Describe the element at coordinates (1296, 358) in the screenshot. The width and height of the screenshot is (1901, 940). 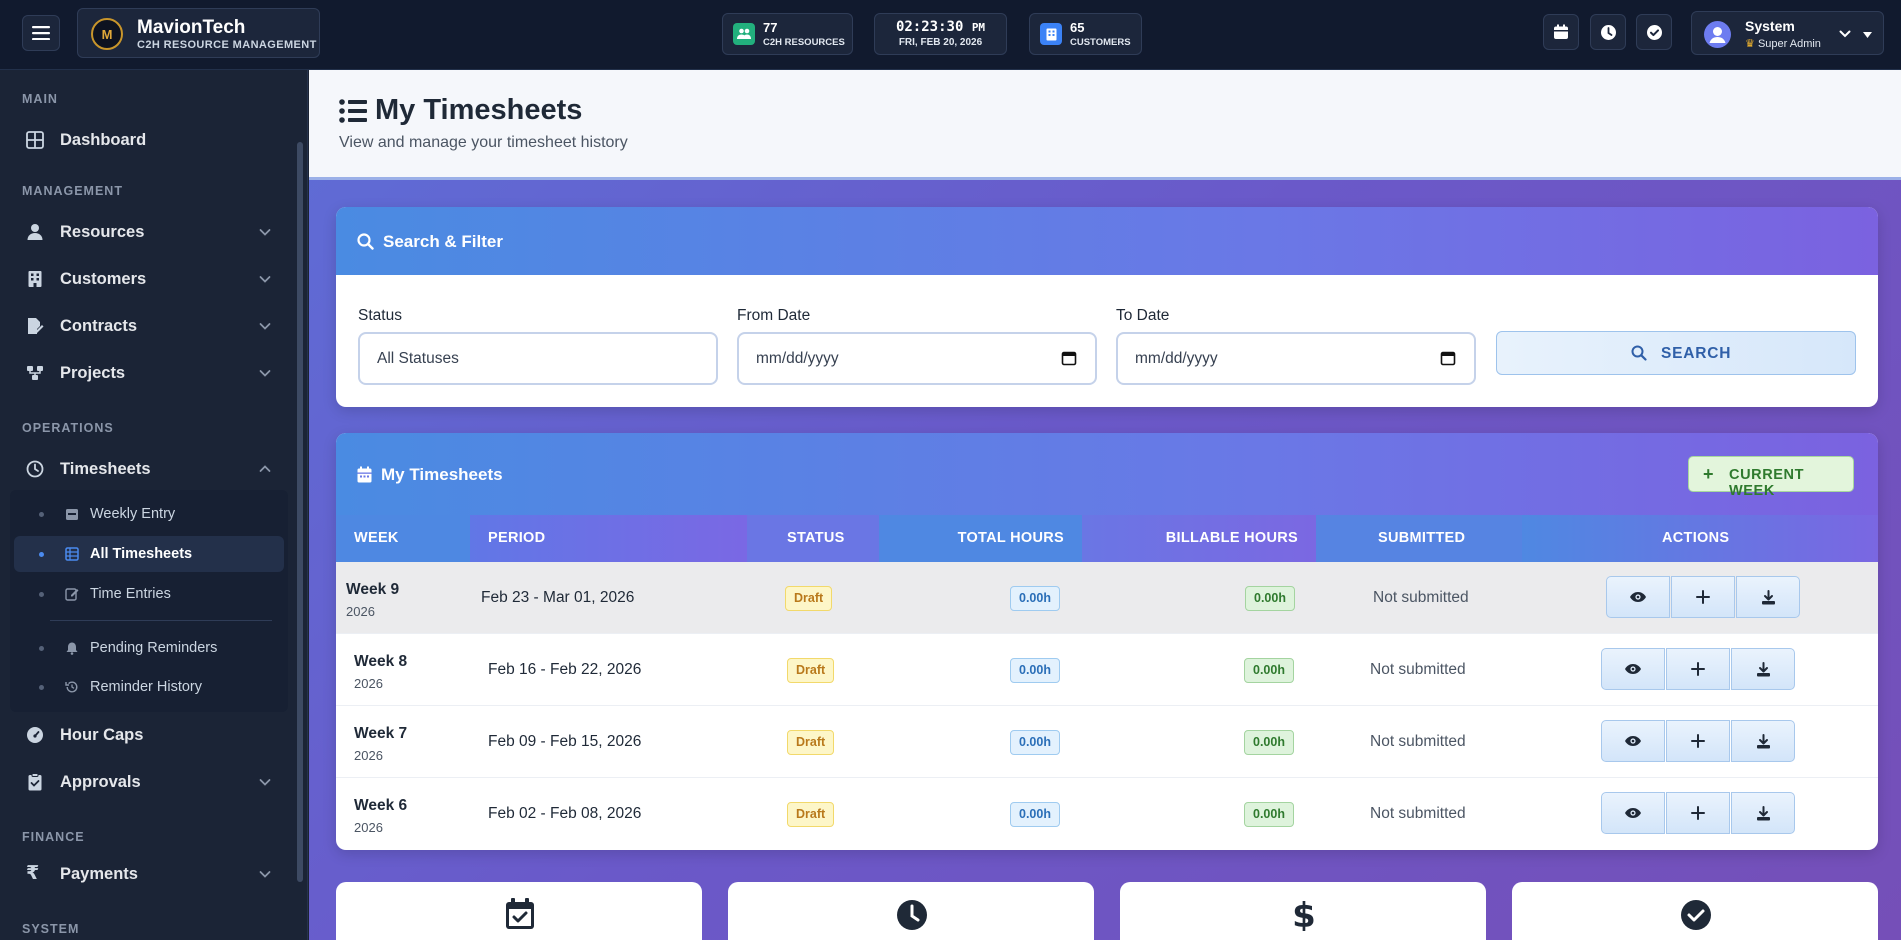
I see `to-date-input: mm/dd/yyyy` at that location.